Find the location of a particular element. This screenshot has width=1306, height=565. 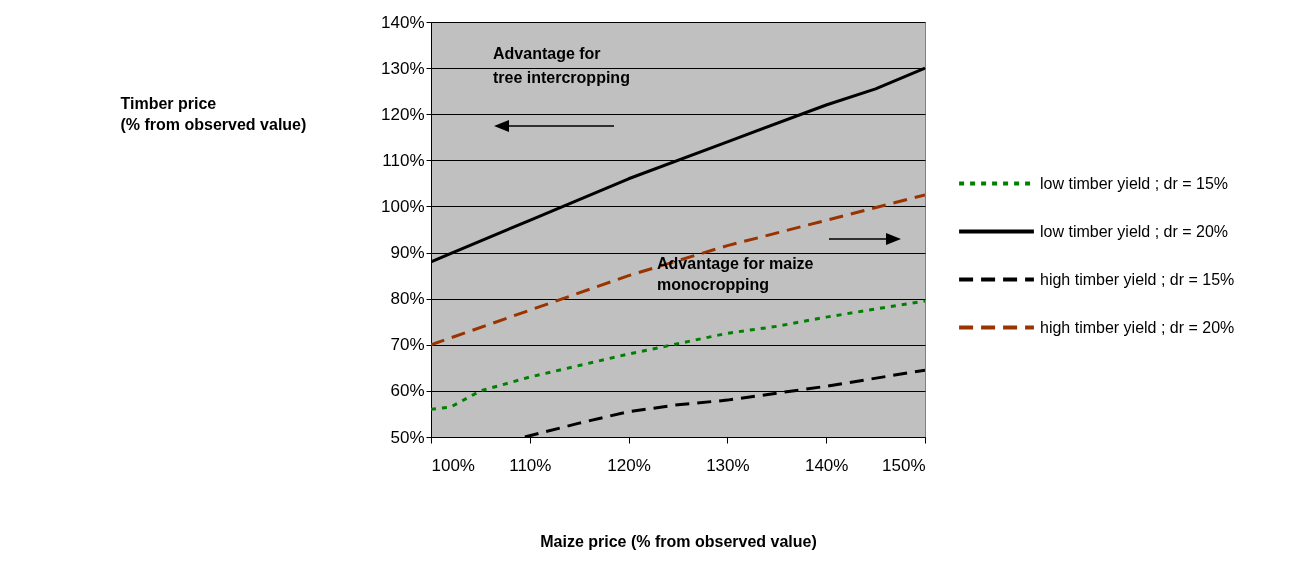

y-tick-label: 80% is located at coordinates (407, 299).